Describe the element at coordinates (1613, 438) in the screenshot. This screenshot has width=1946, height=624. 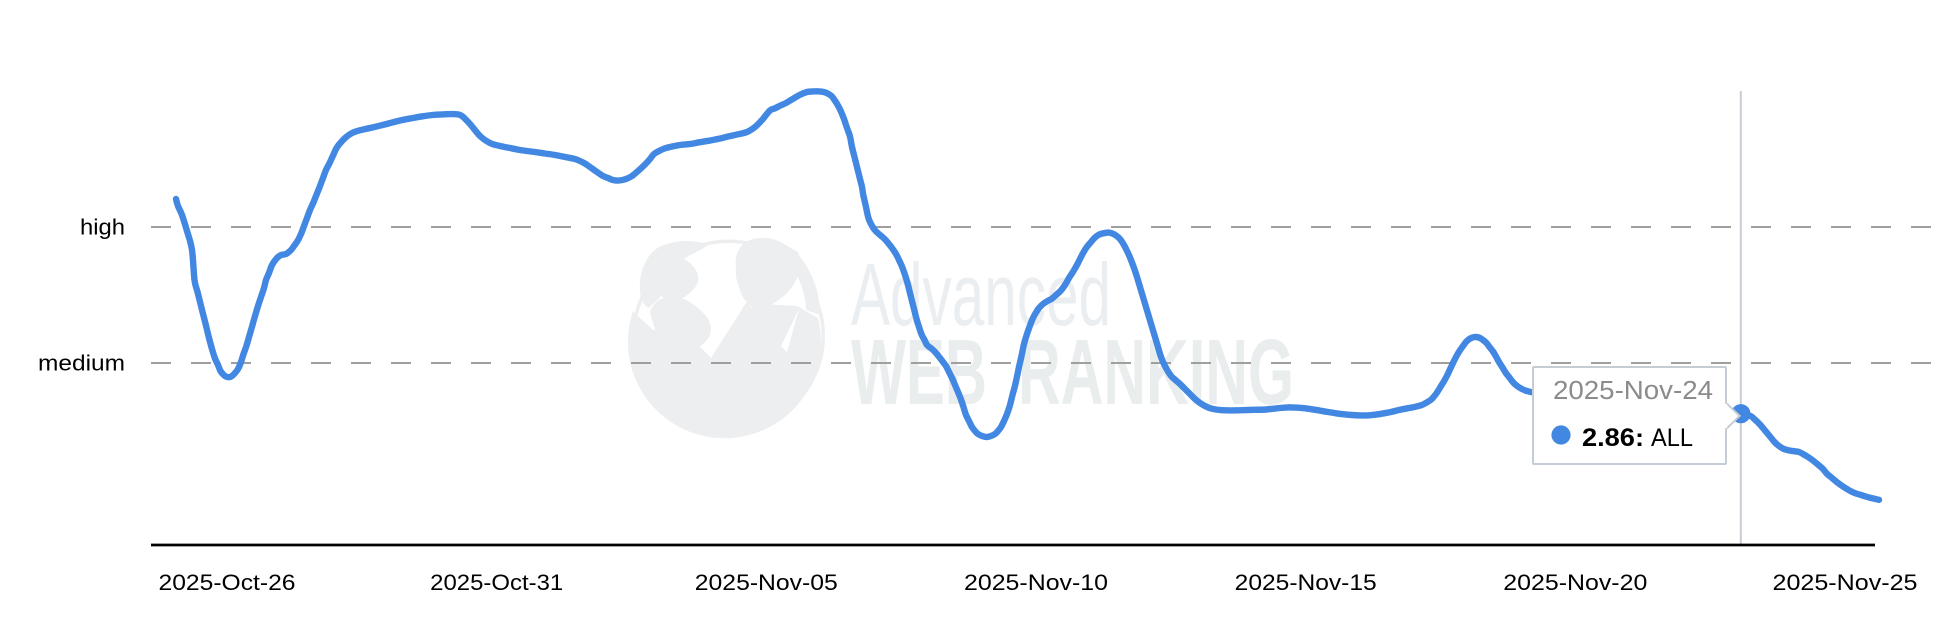
I see `svg-text: 2.86:` at that location.